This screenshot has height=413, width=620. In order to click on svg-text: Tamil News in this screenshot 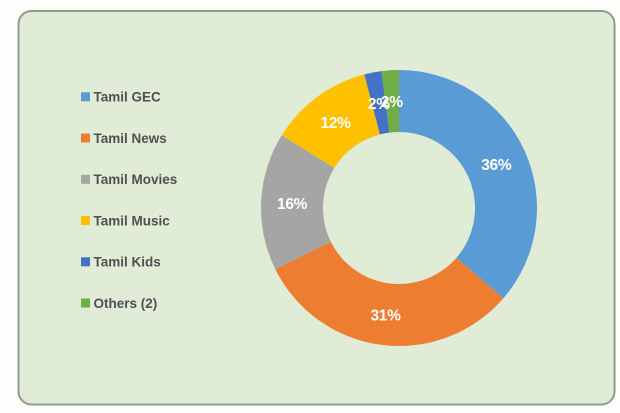, I will do `click(130, 138)`.